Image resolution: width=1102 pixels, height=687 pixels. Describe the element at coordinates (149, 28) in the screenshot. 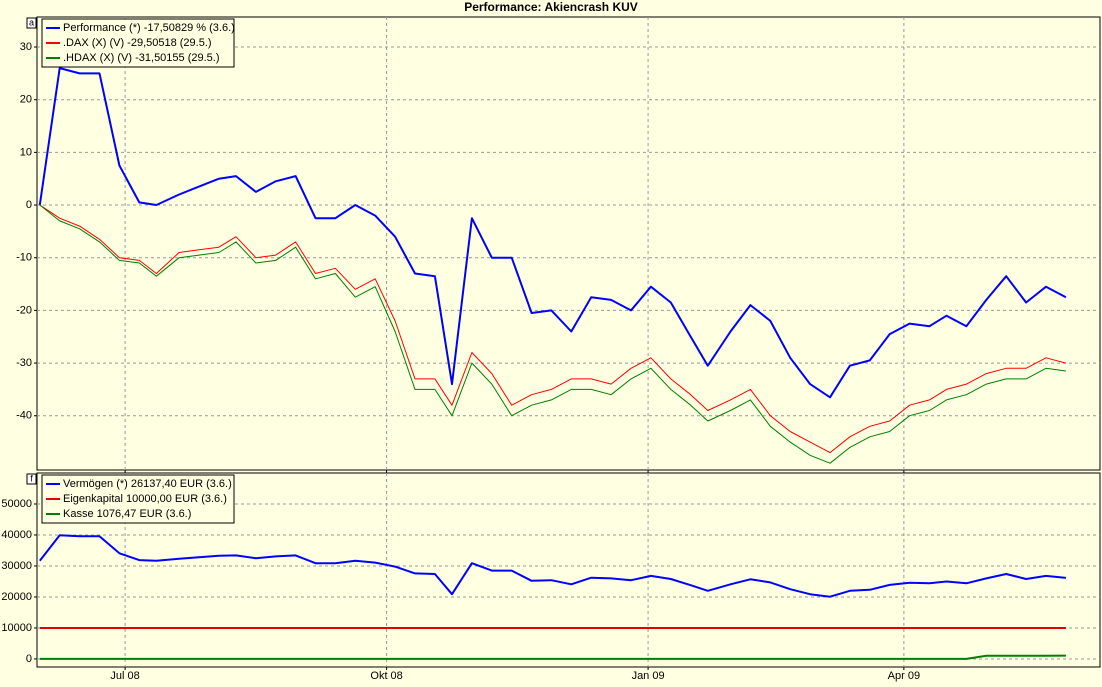

I see `legend-label: Performance (*) -17,50829 % (3.6.)` at that location.